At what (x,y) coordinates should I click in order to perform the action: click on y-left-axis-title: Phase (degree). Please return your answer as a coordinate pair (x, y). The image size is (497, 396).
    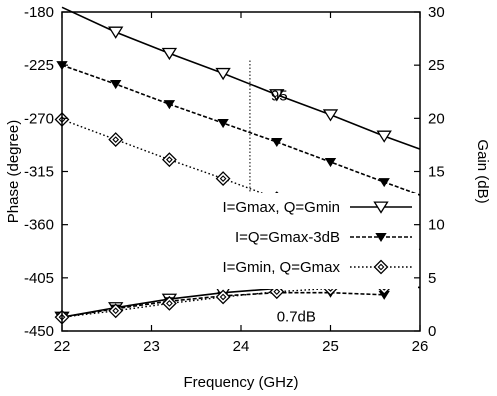
    Looking at the image, I should click on (13, 171).